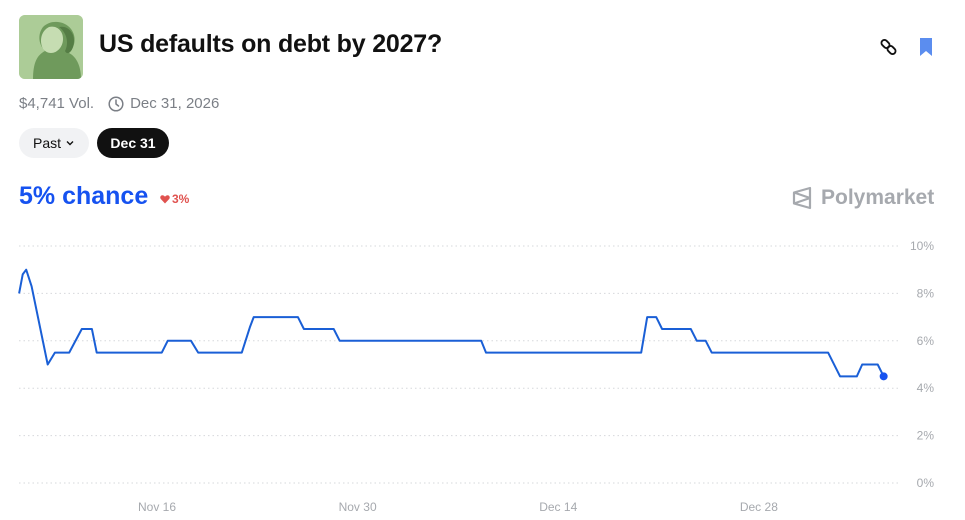  What do you see at coordinates (84, 196) in the screenshot?
I see `chance-value: 5% chance` at bounding box center [84, 196].